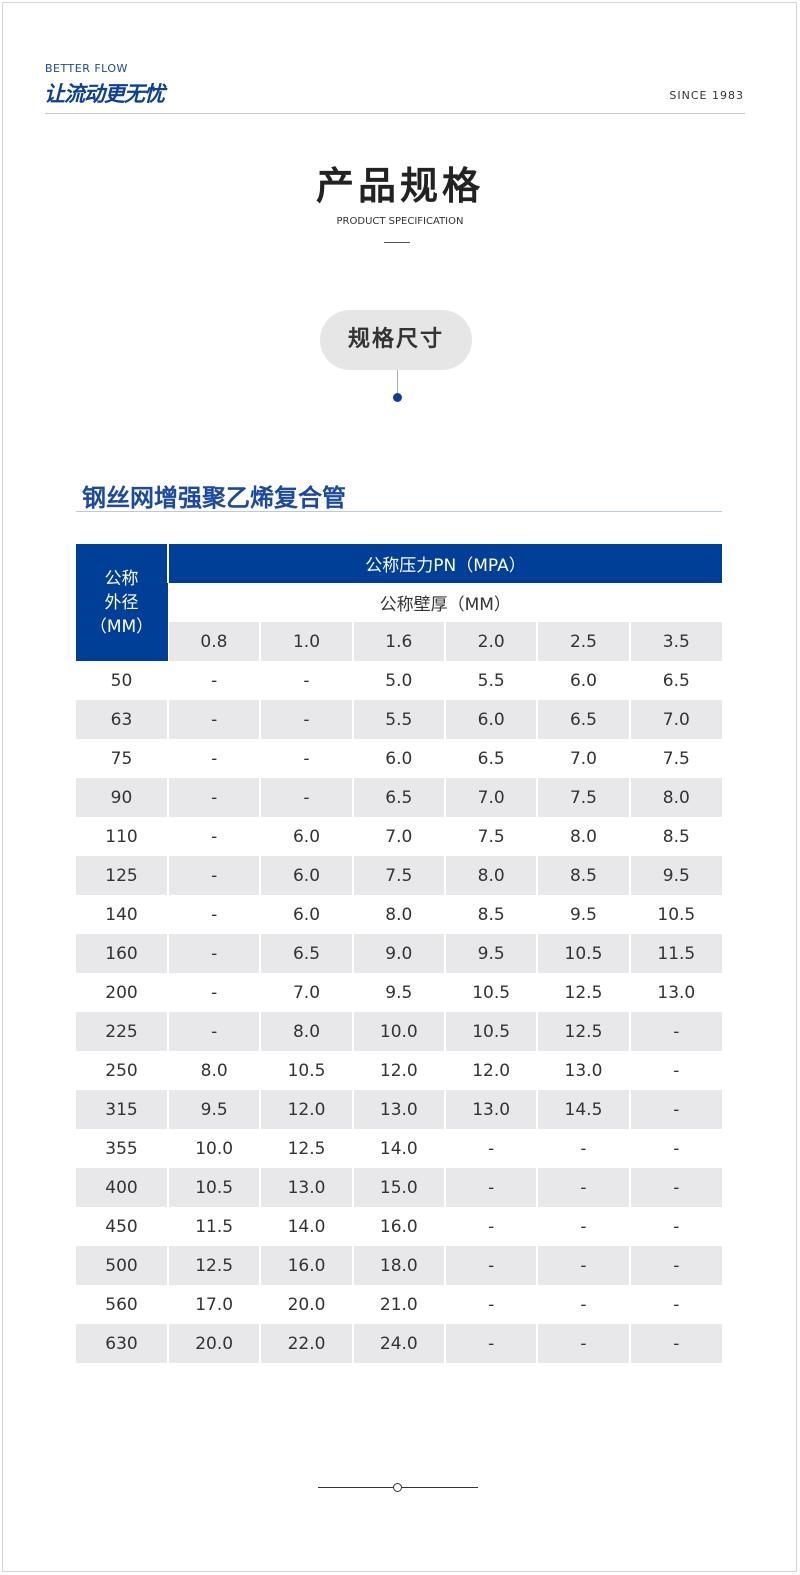 This screenshot has width=800, height=1575. Describe the element at coordinates (213, 1343) in the screenshot. I see `thickness-cell: 20.0` at that location.